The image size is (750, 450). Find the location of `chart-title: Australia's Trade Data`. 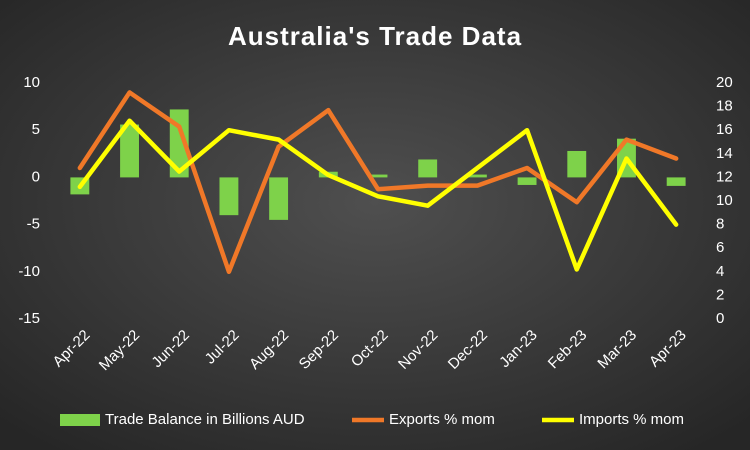

chart-title: Australia's Trade Data is located at coordinates (375, 36).